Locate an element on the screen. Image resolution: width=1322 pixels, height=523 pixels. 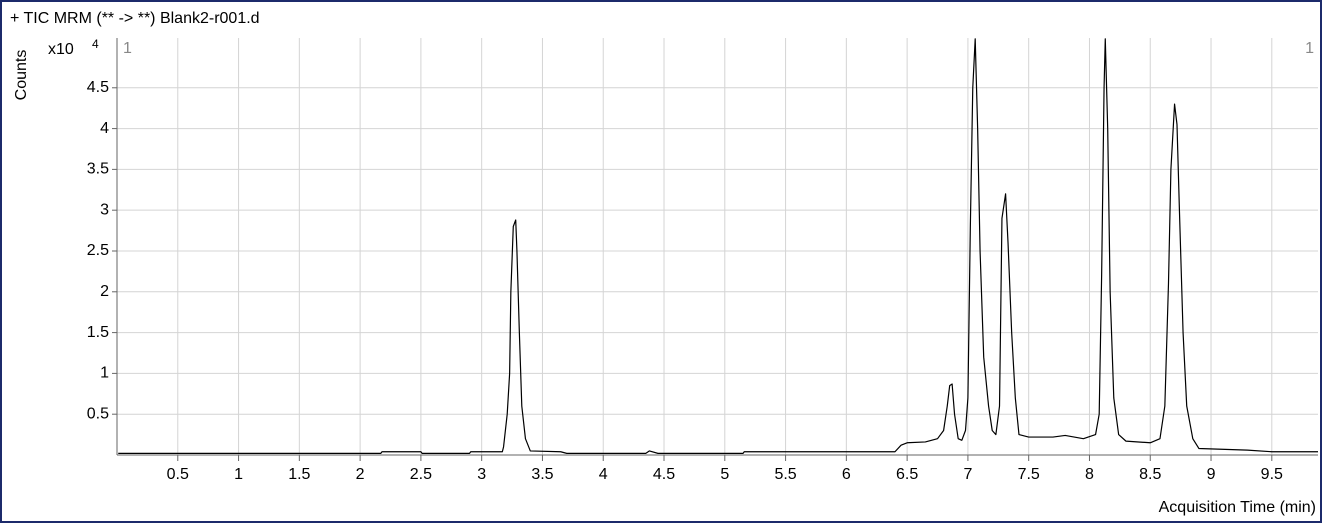
x-tick-label: 4.5 is located at coordinates (664, 474).